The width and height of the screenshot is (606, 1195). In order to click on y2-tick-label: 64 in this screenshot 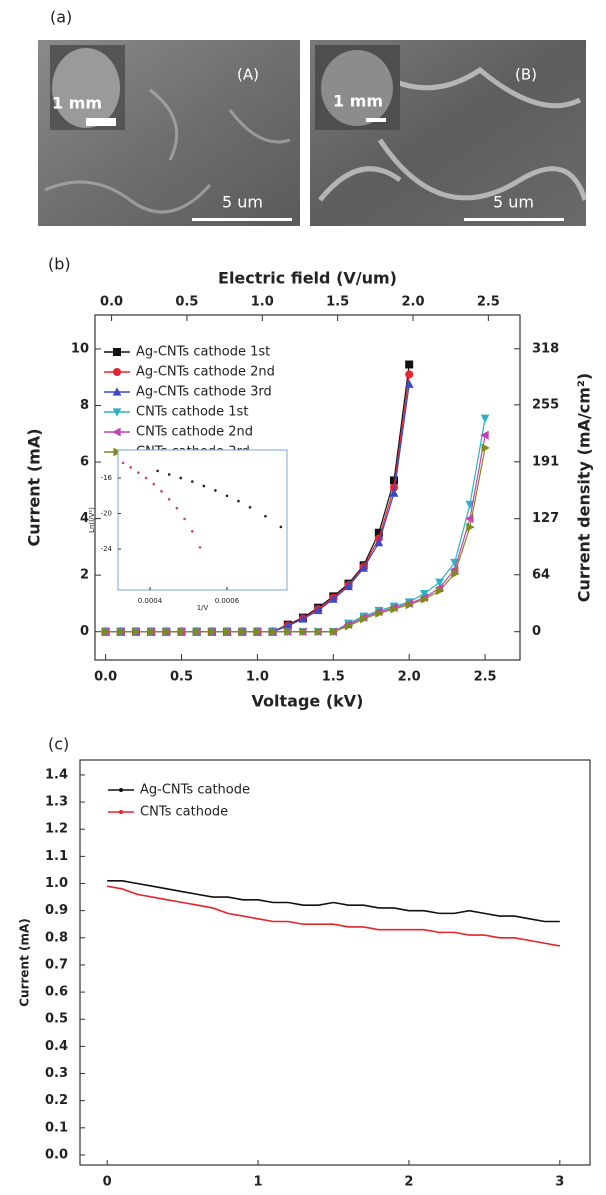, I will do `click(541, 574)`.